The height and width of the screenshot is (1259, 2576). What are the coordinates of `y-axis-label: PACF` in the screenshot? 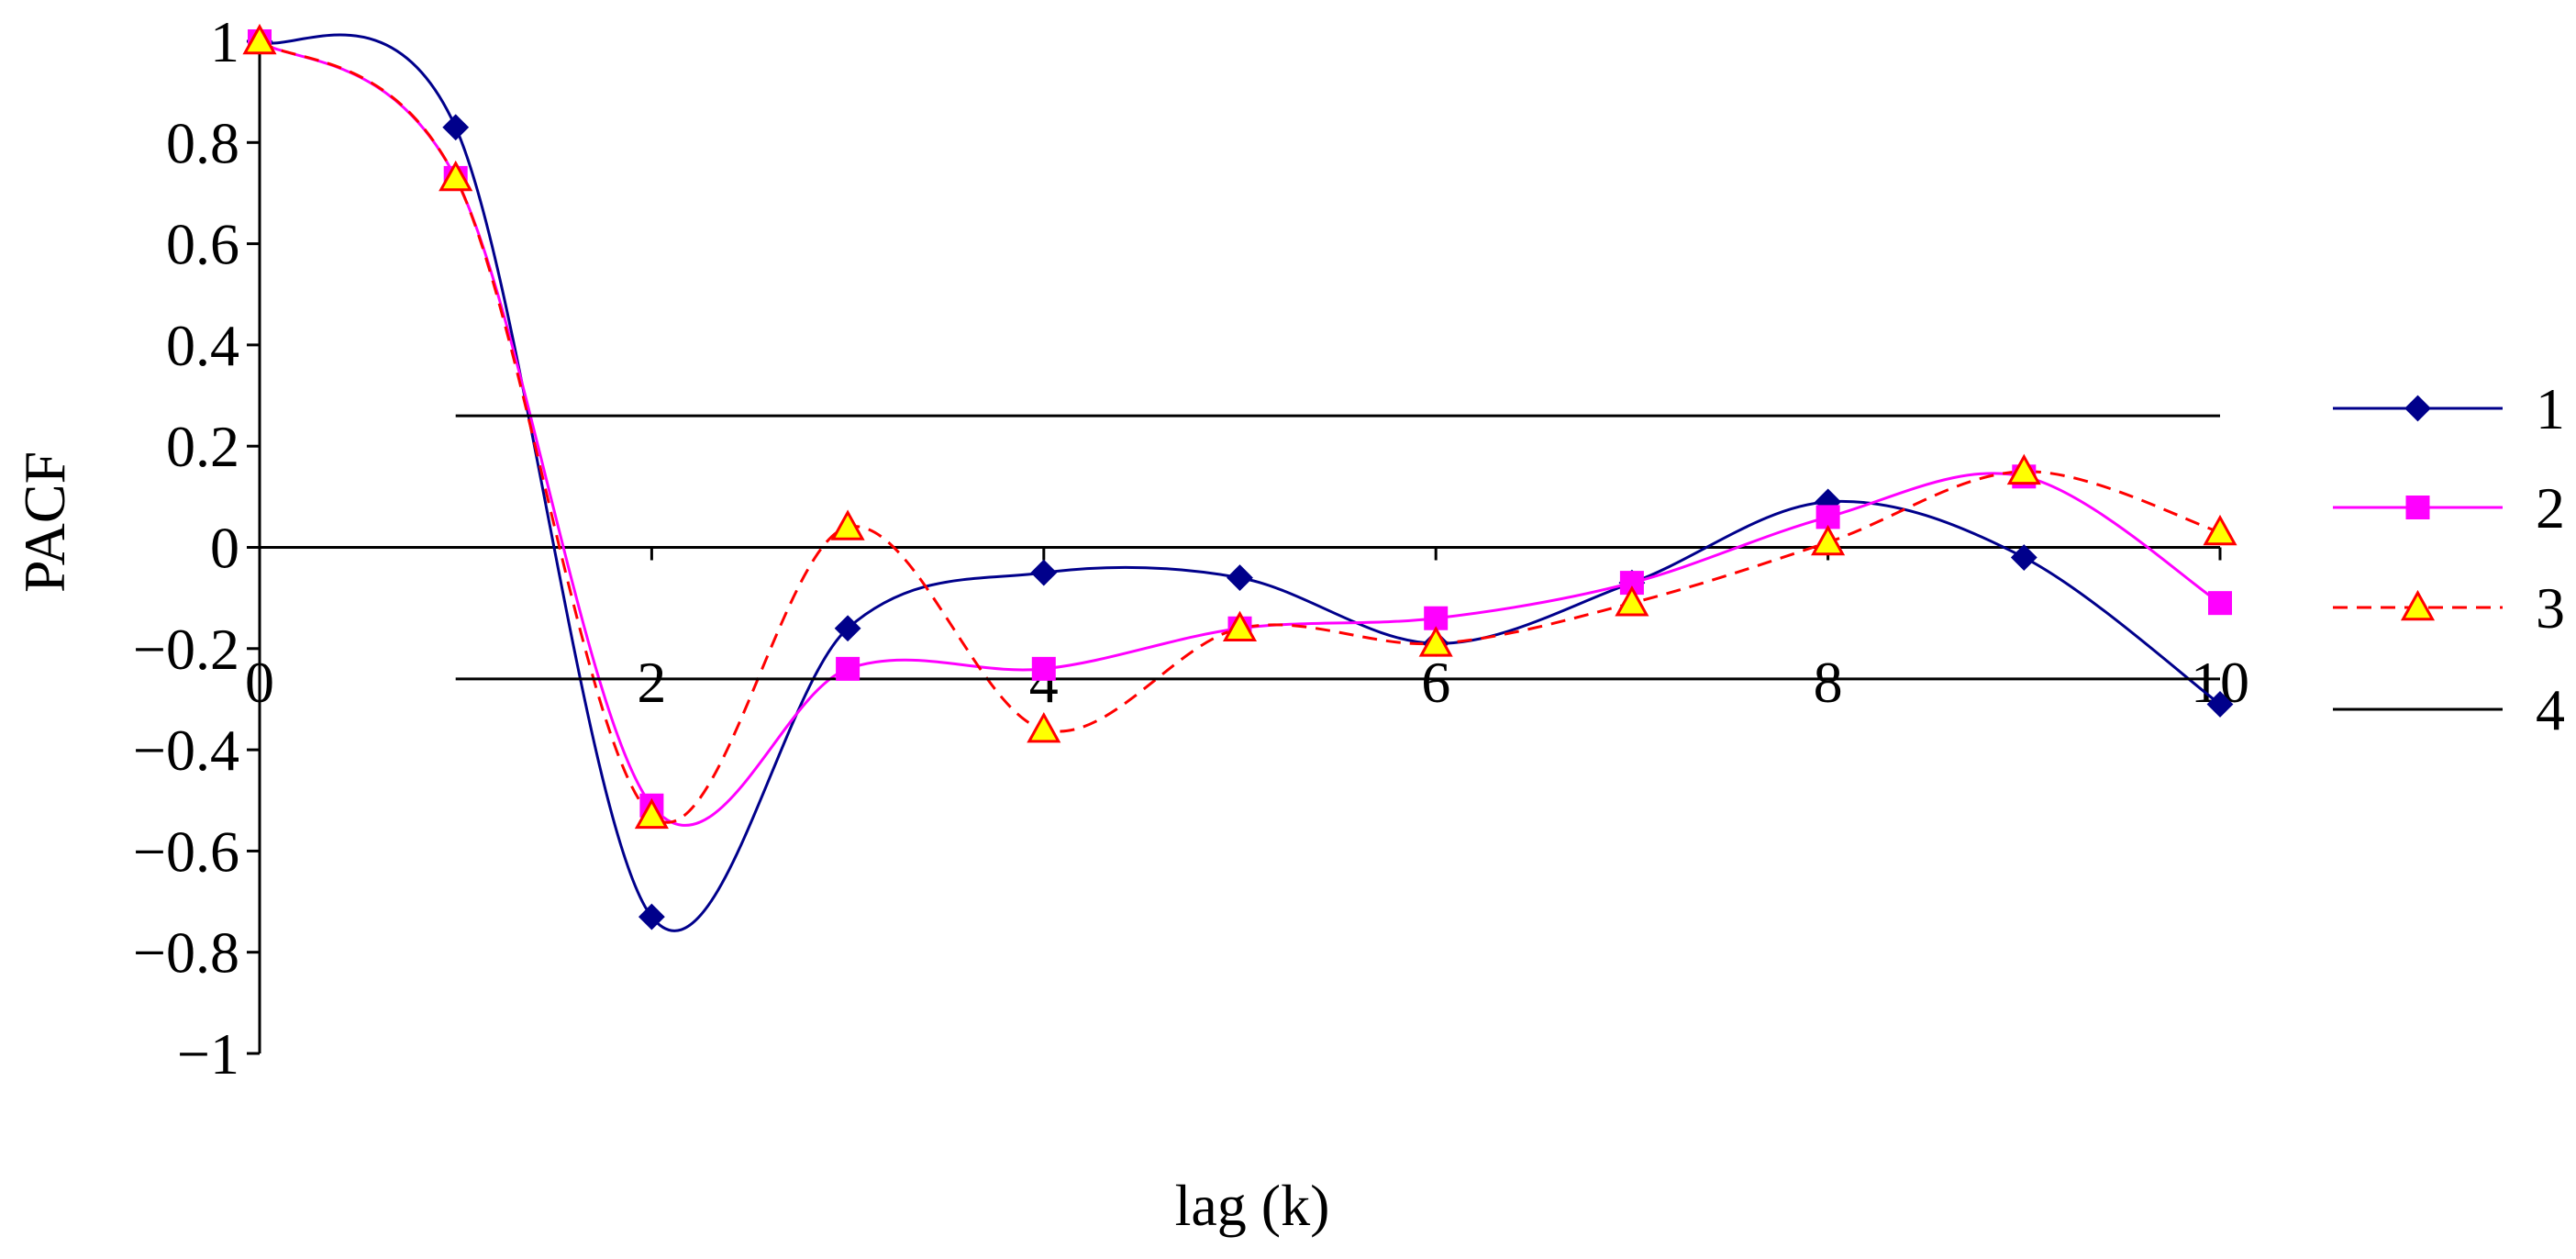 It's located at (44, 522).